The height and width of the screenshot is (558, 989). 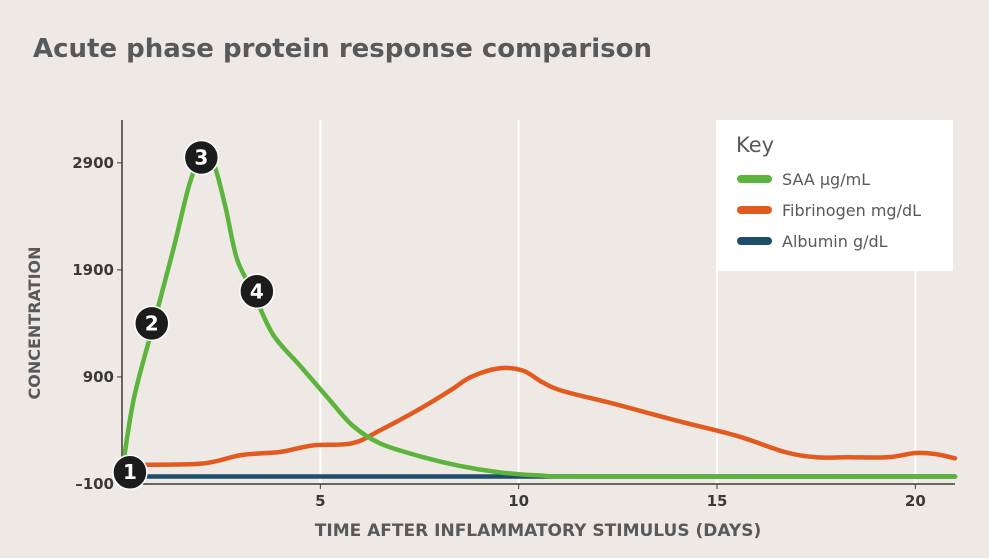 I want to click on x-tick-label: 15, so click(x=717, y=501).